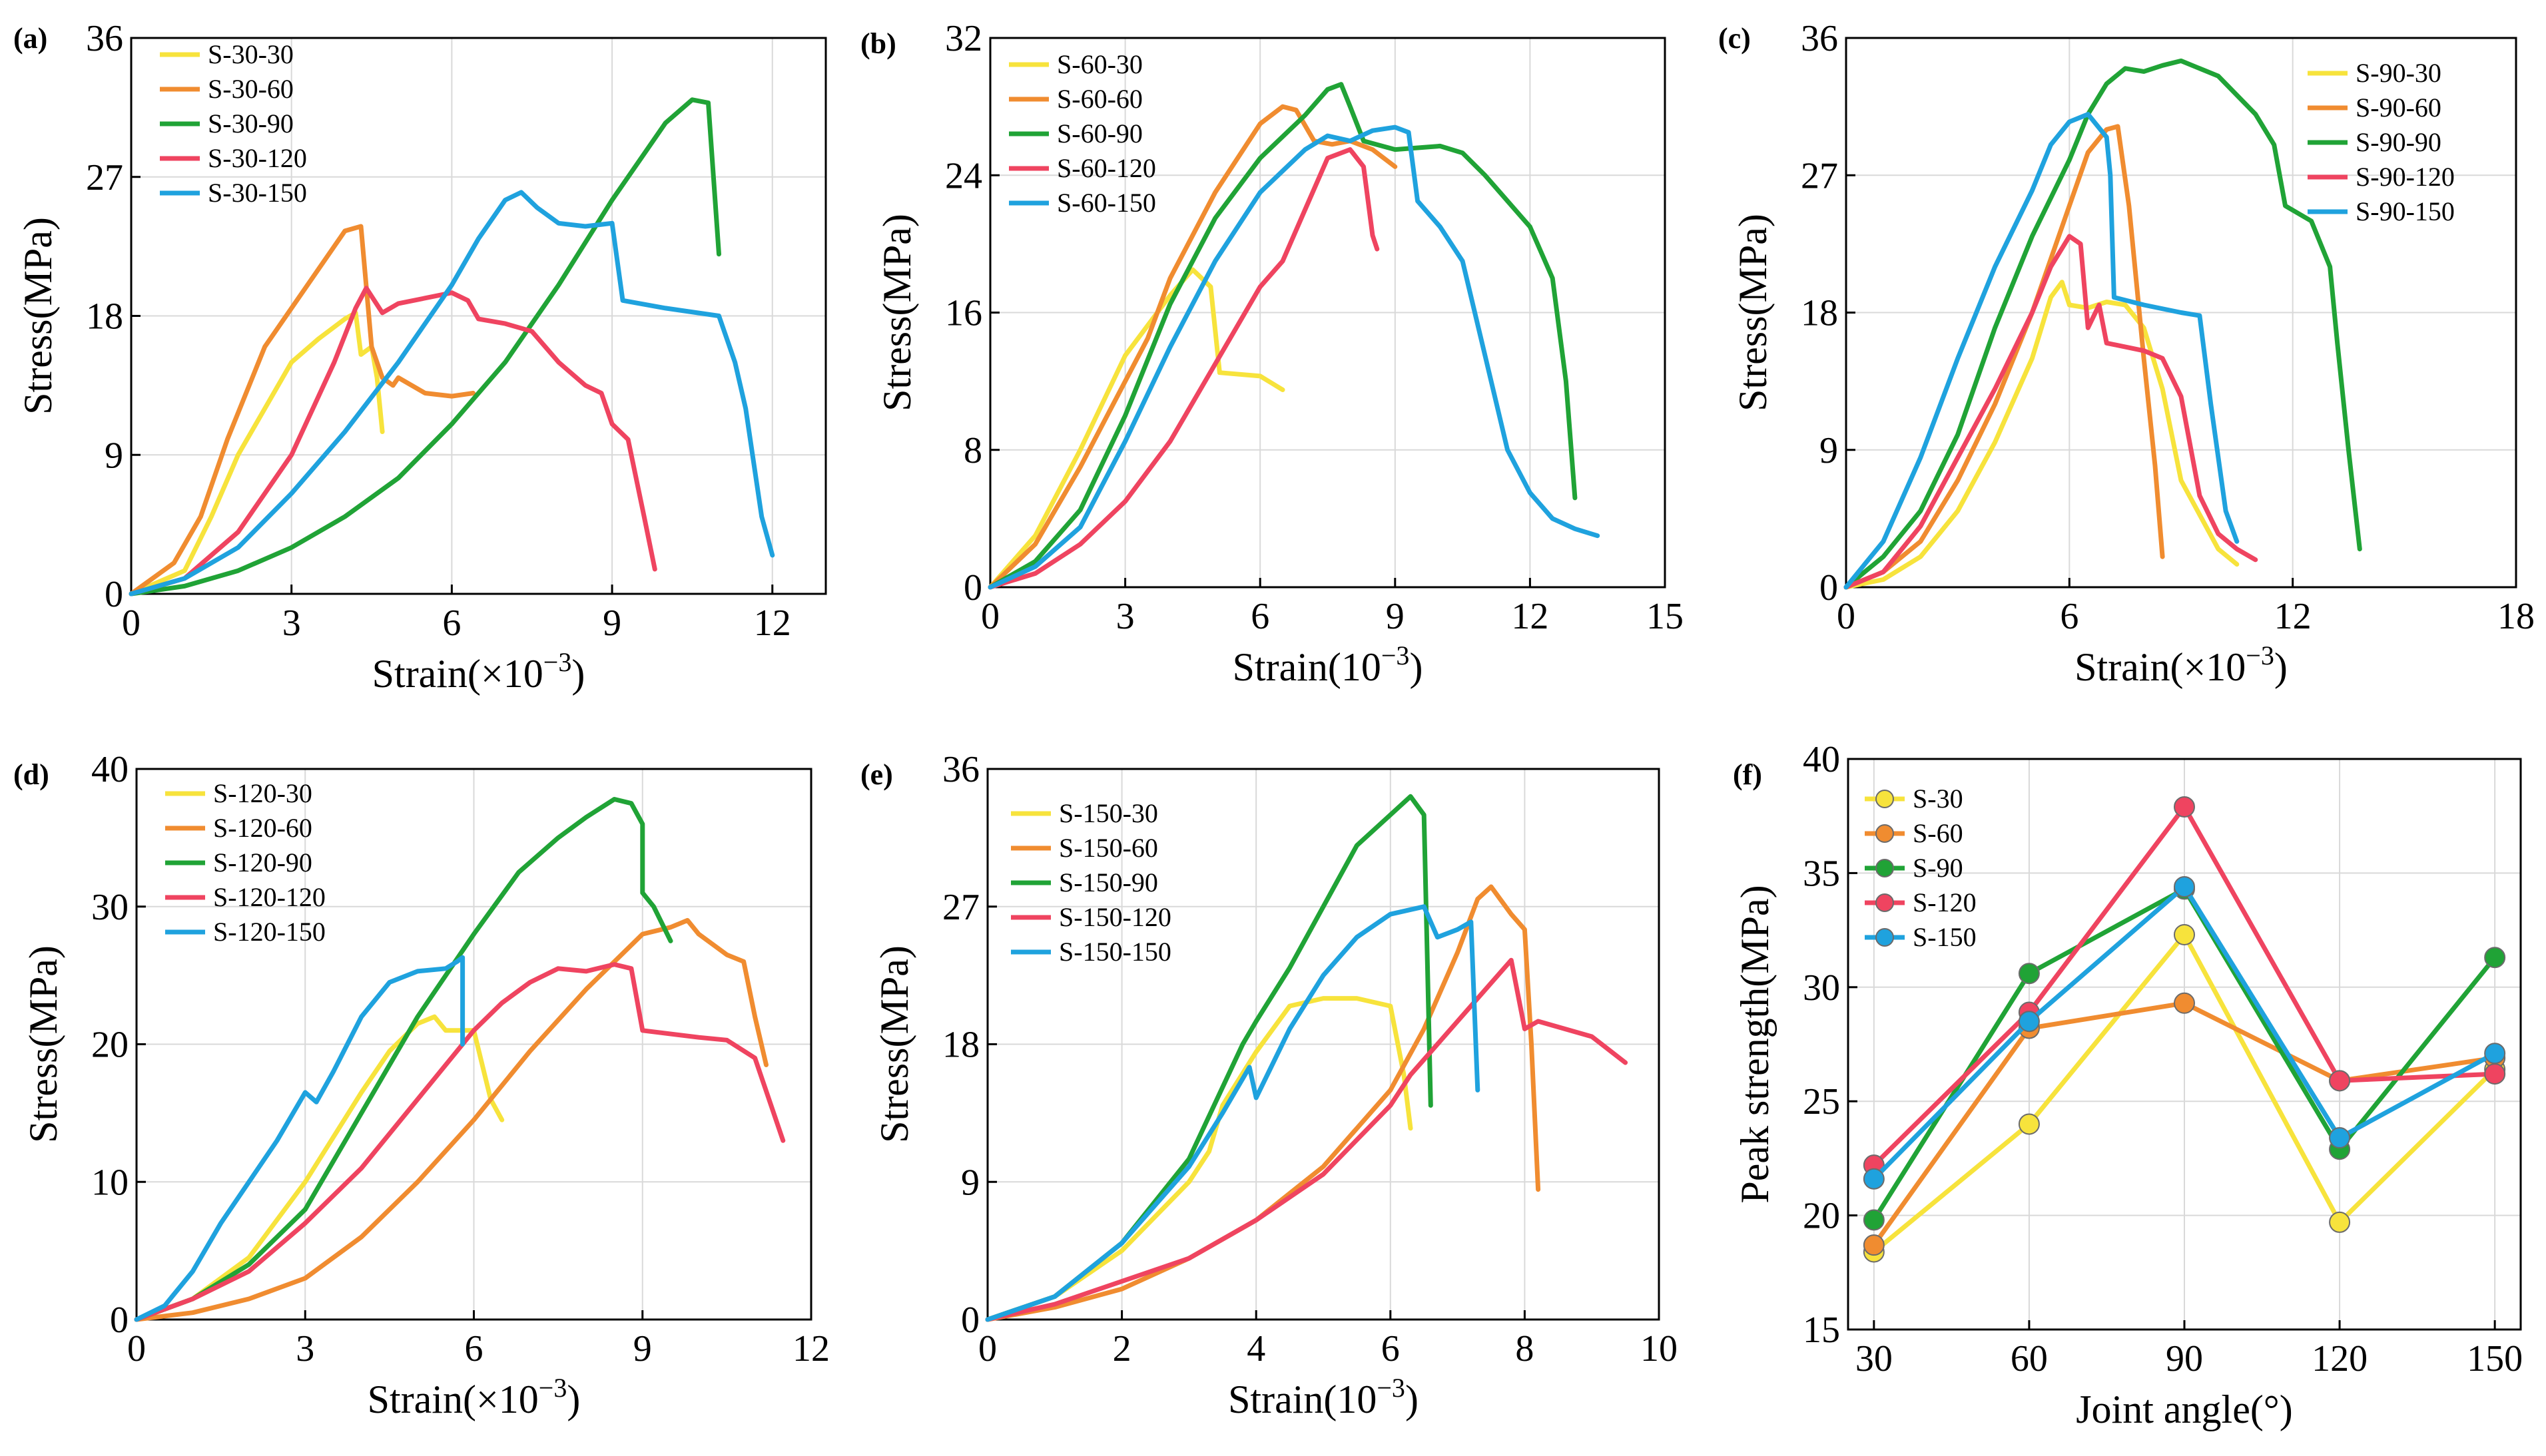 The image size is (2546, 1456). I want to click on legend-label: S-150-150, so click(1115, 952).